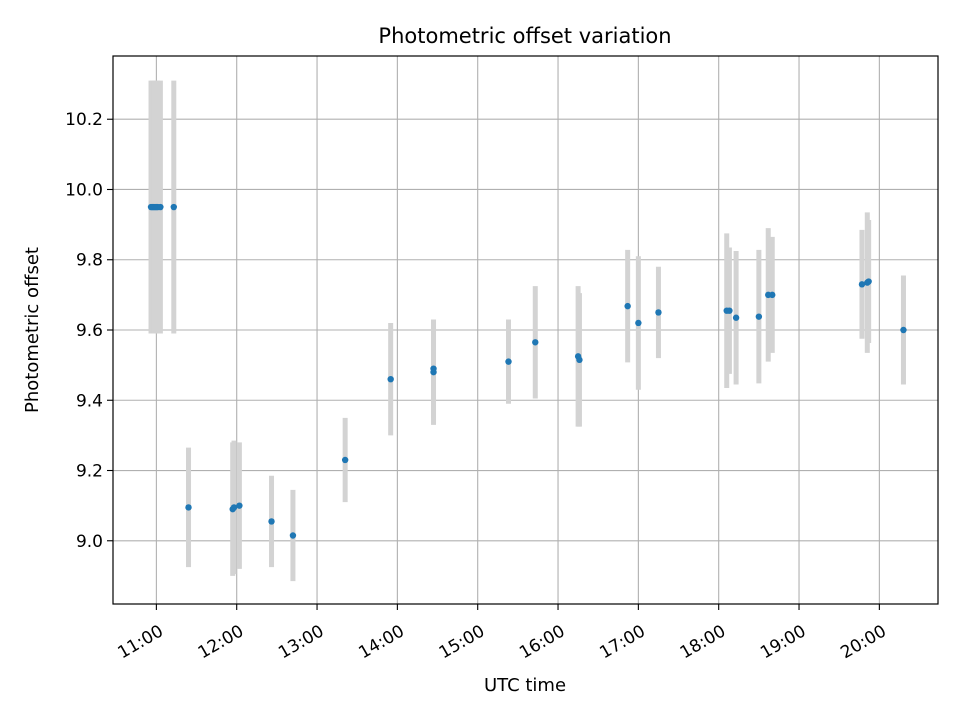  What do you see at coordinates (89, 472) in the screenshot?
I see `y-tick-label: 9.2` at bounding box center [89, 472].